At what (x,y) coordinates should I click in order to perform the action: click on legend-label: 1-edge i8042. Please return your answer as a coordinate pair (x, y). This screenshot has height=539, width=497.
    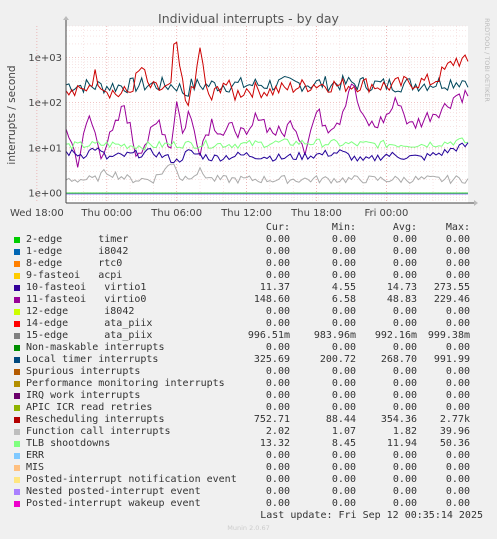
    Looking at the image, I should click on (77, 251).